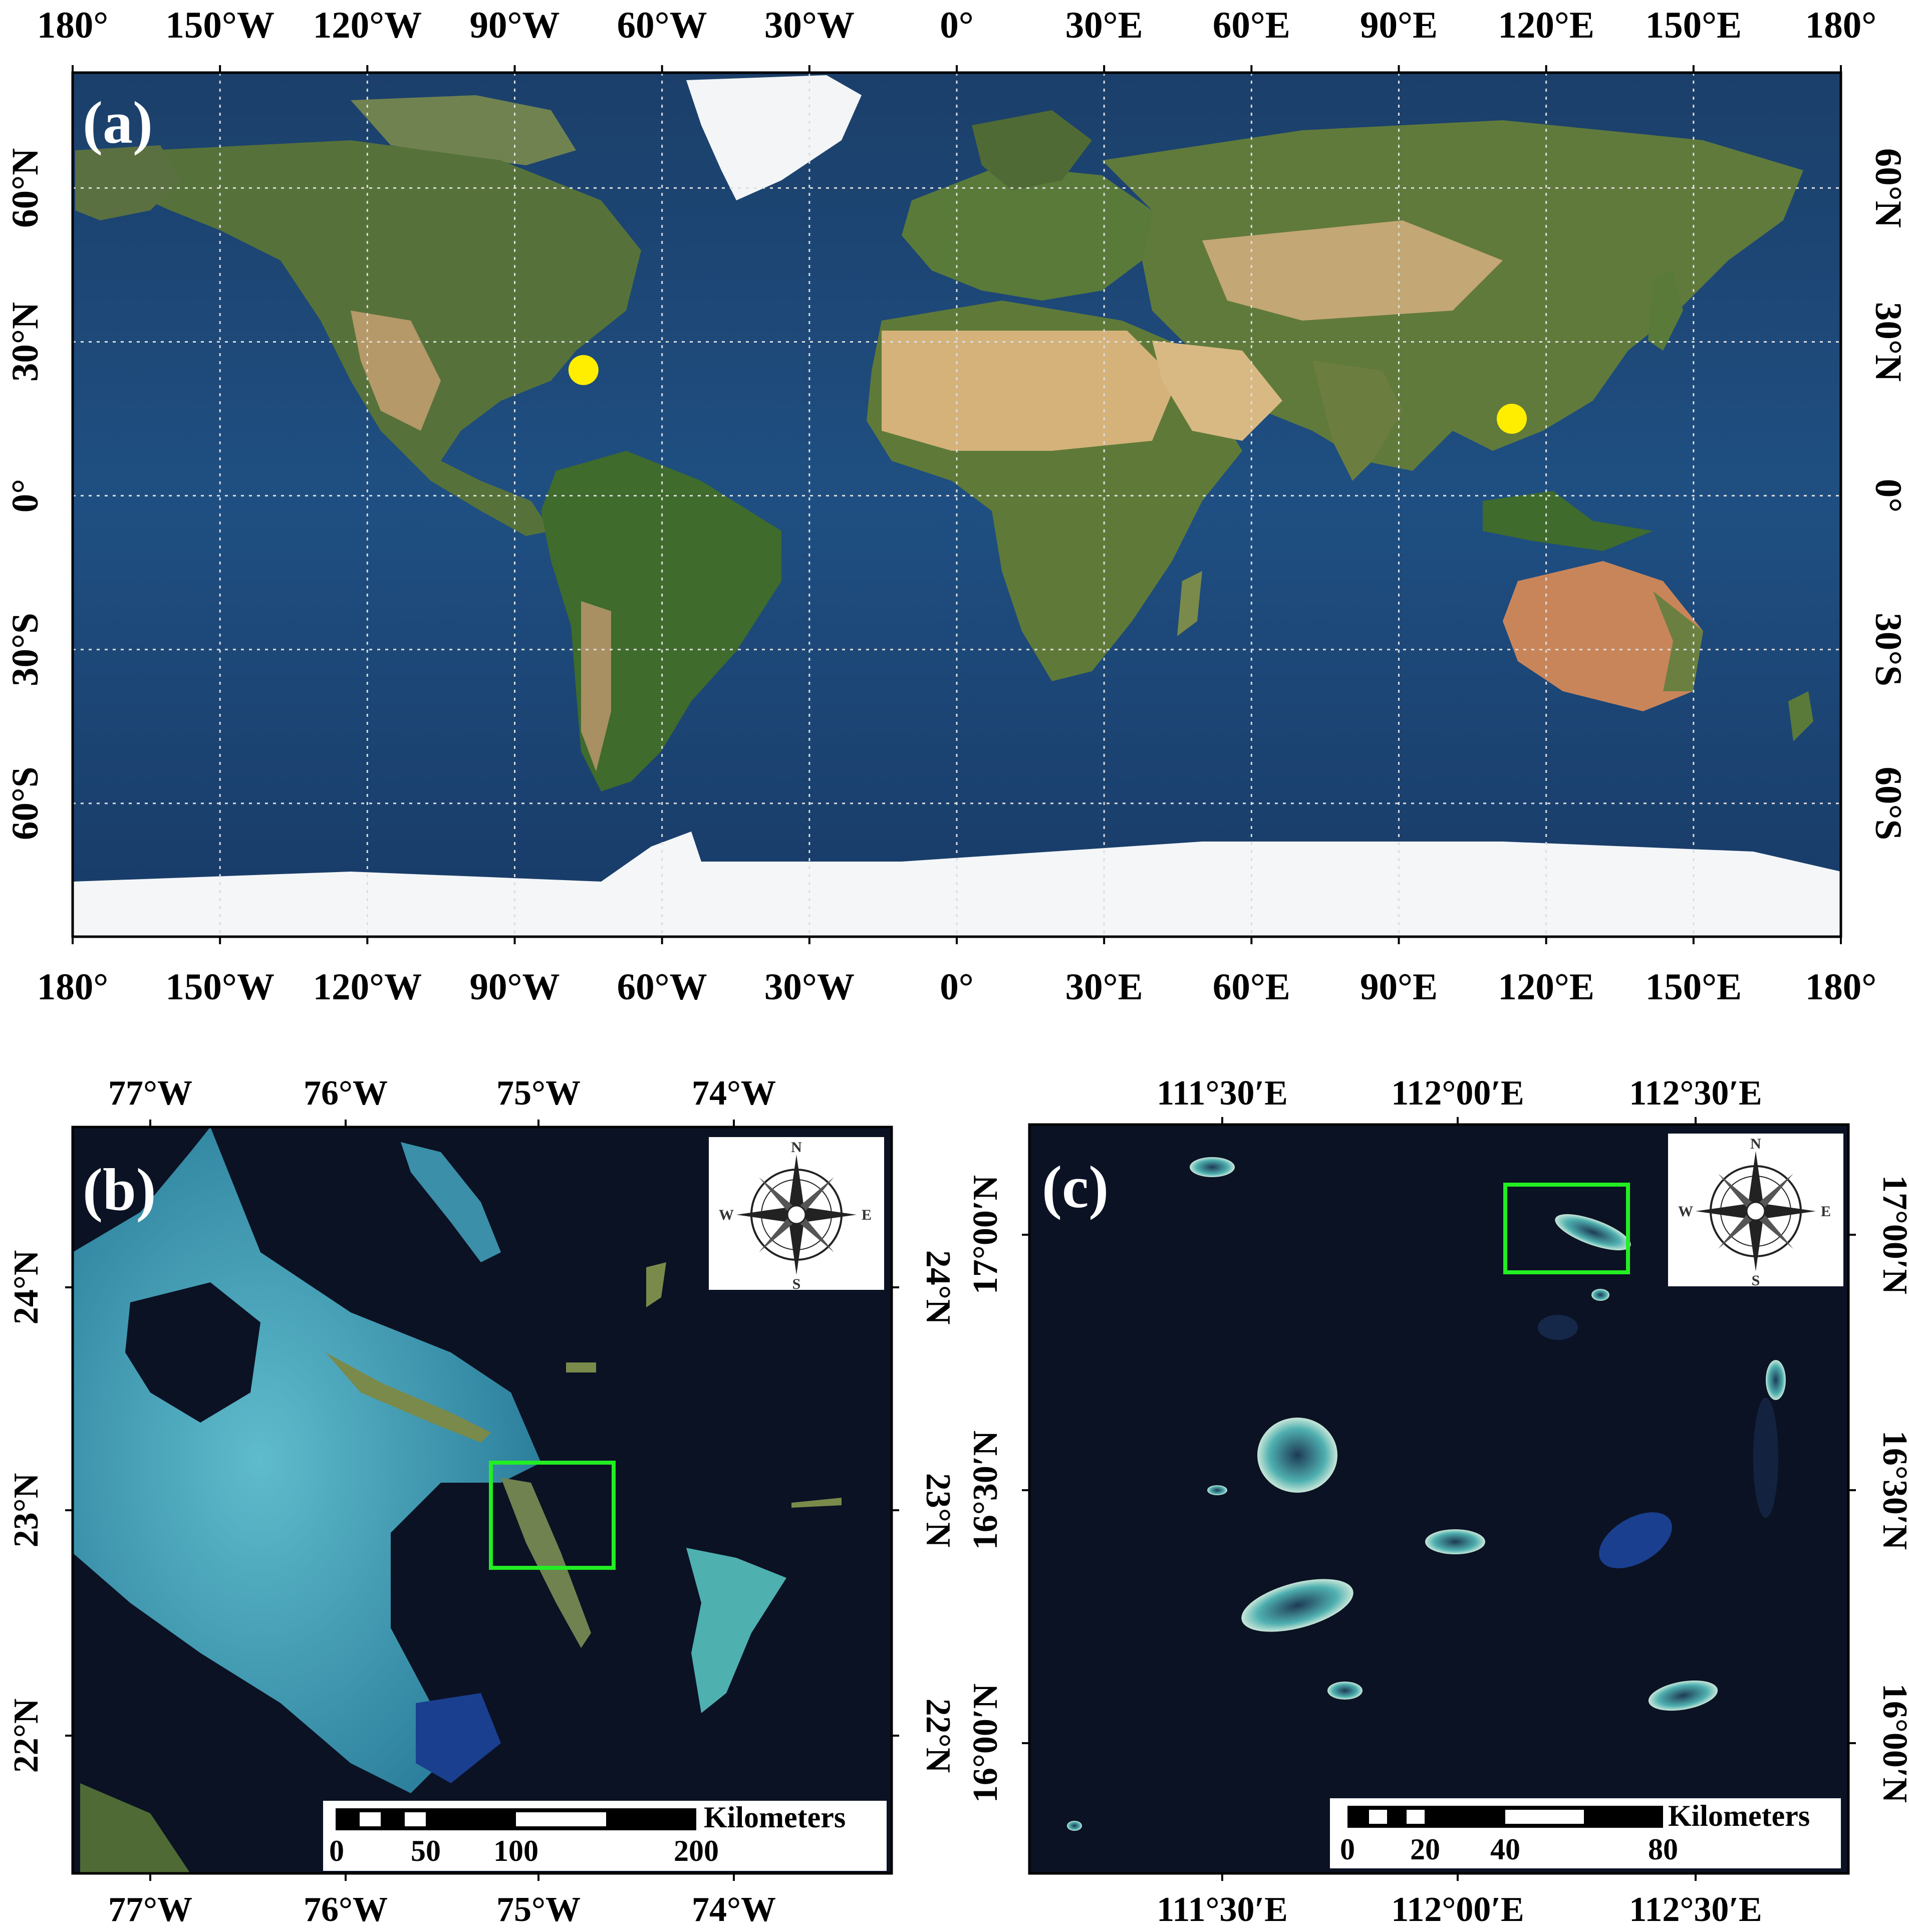 This screenshot has width=1909, height=1932. What do you see at coordinates (596, 686) in the screenshot?
I see `south-america-andes` at bounding box center [596, 686].